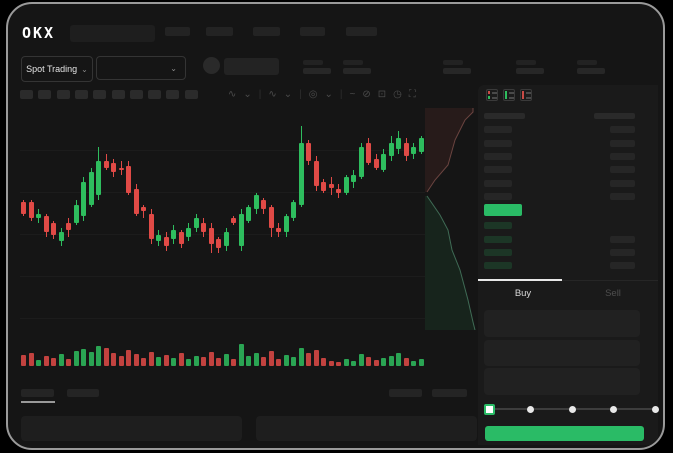 The image size is (673, 453). What do you see at coordinates (357, 71) in the screenshot?
I see `ticker-stat-value-placeholder` at bounding box center [357, 71].